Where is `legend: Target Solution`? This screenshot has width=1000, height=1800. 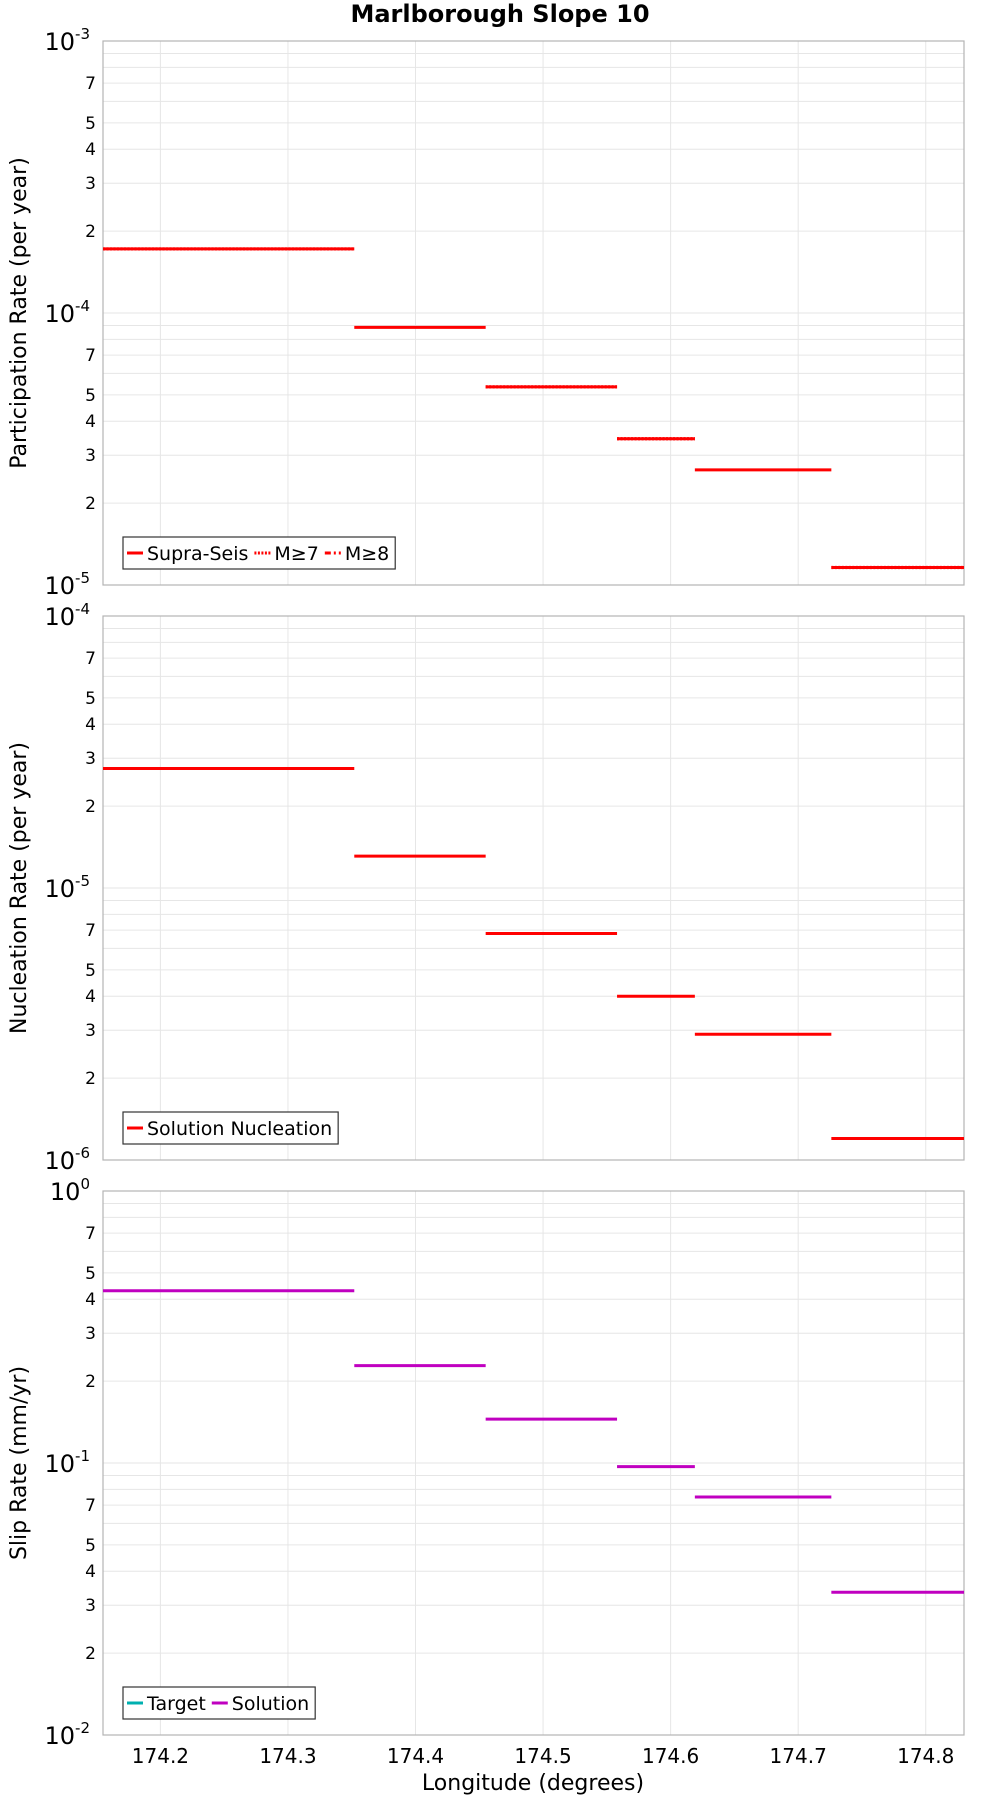 legend: Target Solution is located at coordinates (219, 1703).